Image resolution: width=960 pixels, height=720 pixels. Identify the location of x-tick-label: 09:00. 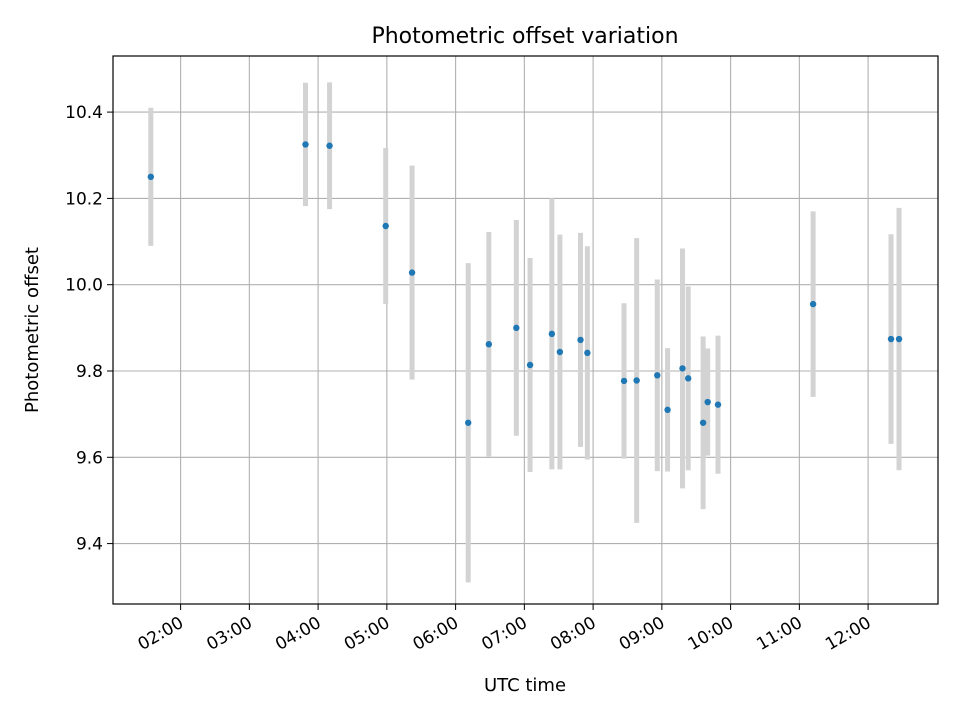
(642, 634).